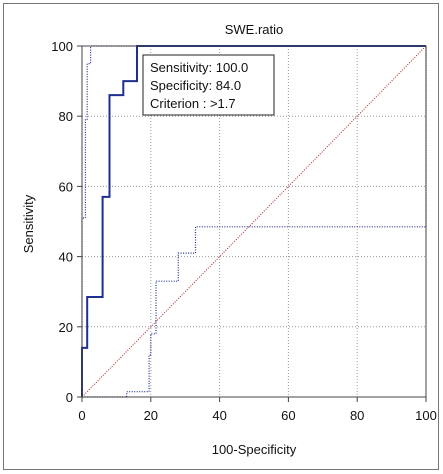 Image resolution: width=443 pixels, height=474 pixels. Describe the element at coordinates (199, 67) in the screenshot. I see `annotation-sensitivity: Sensitivity: 100.0` at that location.